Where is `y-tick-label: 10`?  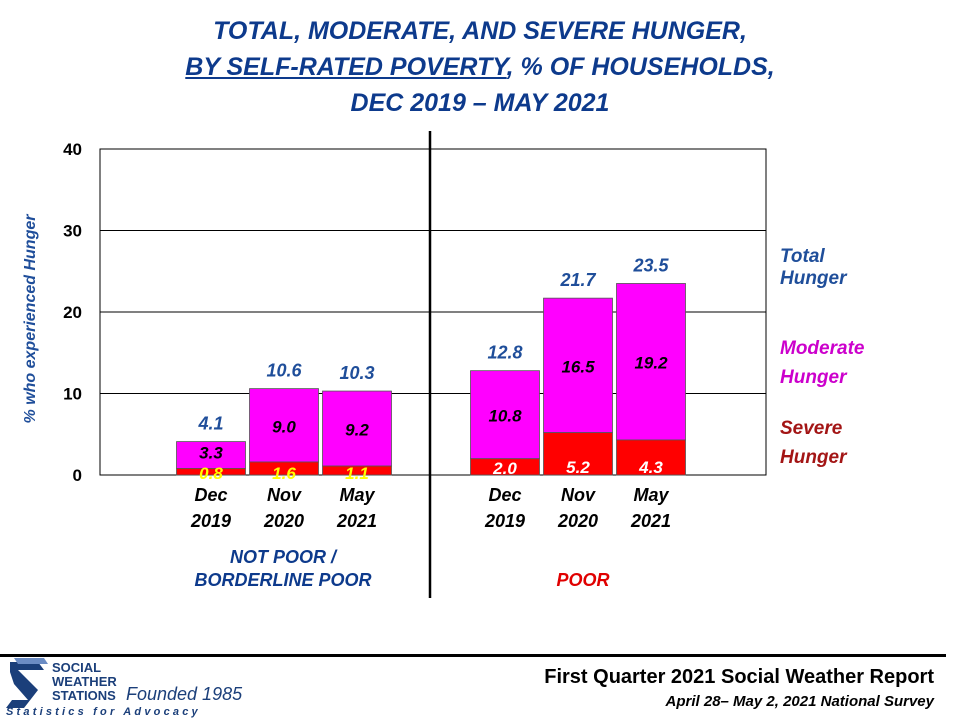
y-tick-label: 10 is located at coordinates (72, 394).